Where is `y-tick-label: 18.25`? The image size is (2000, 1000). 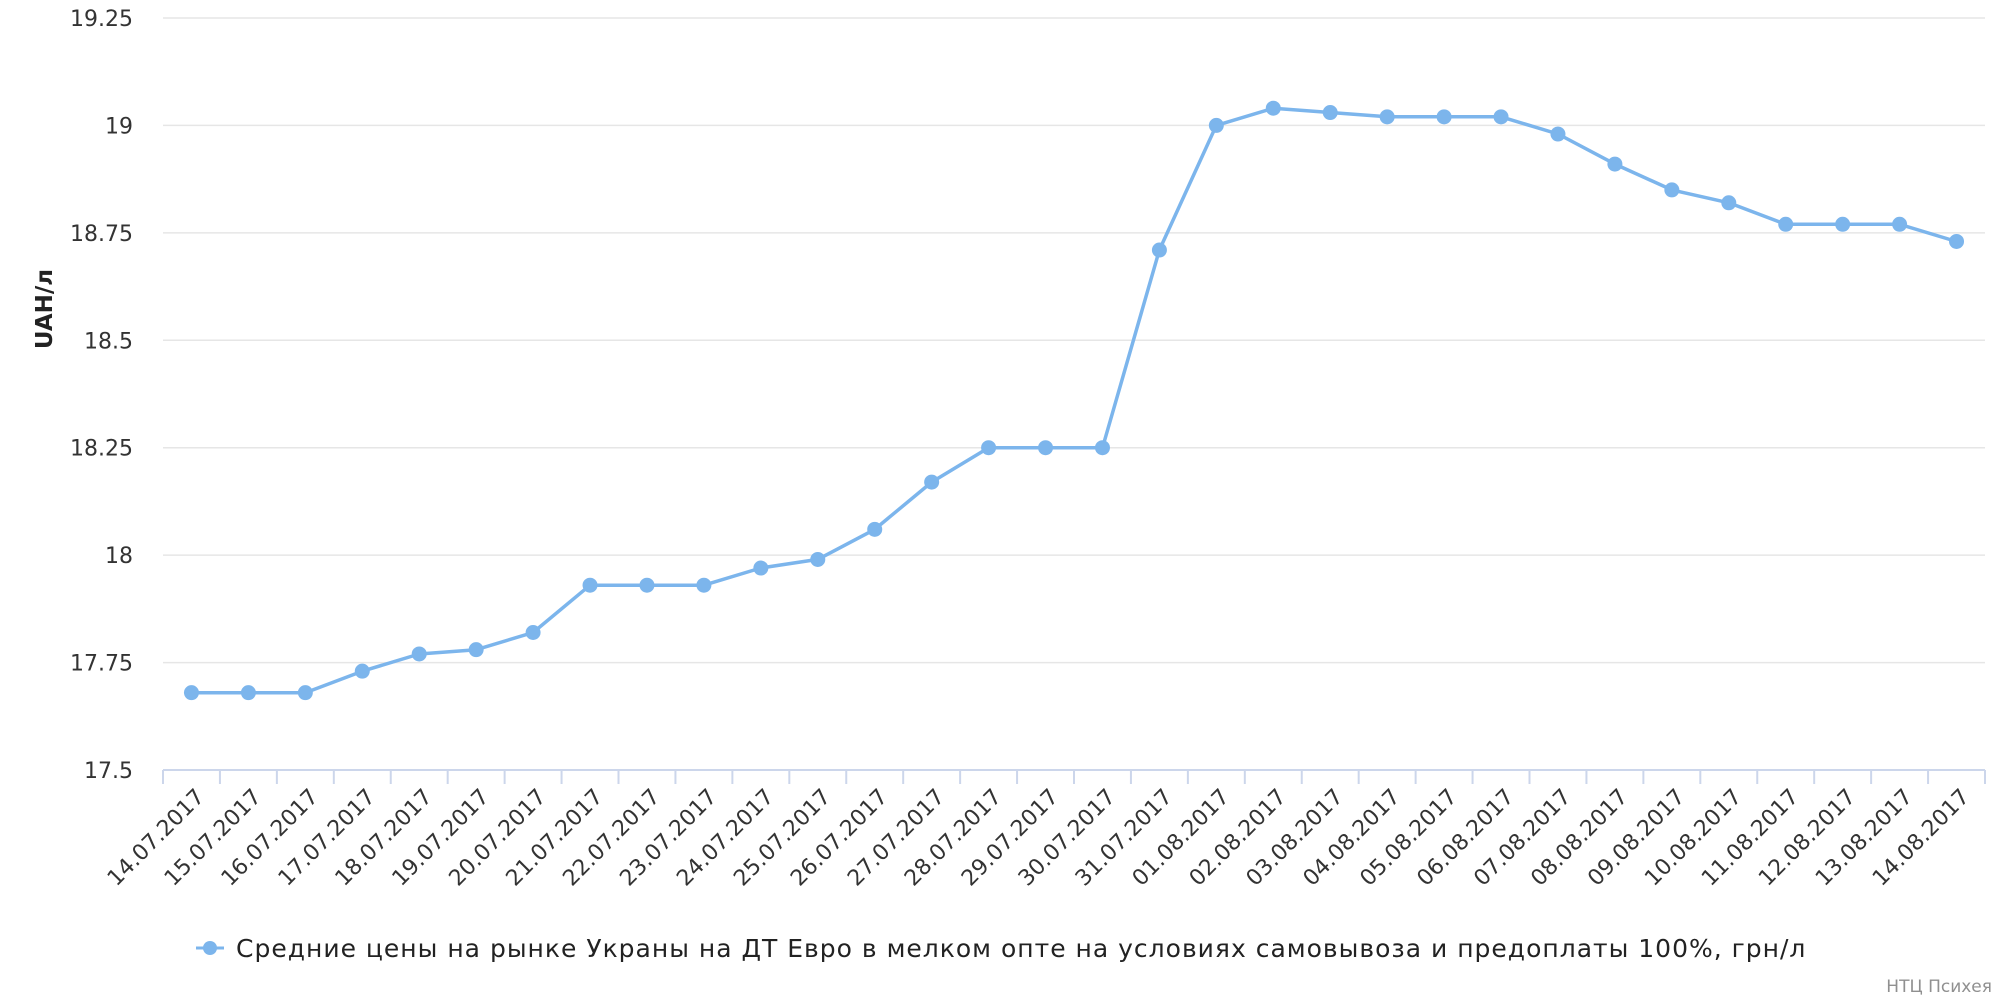
y-tick-label: 18.25 is located at coordinates (101, 449).